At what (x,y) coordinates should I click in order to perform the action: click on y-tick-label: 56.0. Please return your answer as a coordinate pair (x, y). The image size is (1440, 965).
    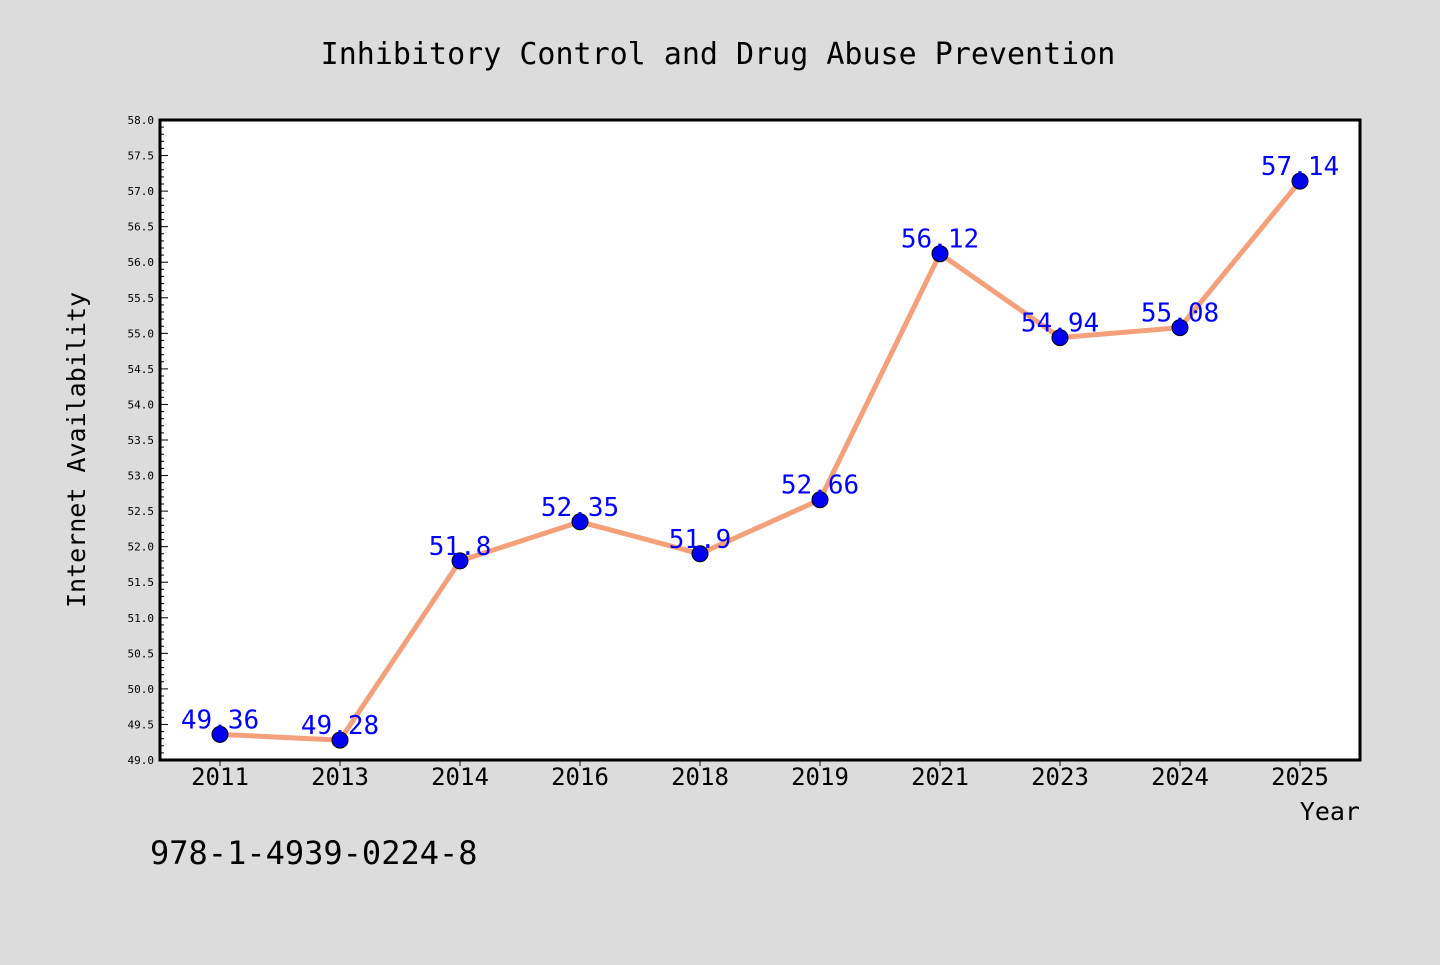
    Looking at the image, I should click on (141, 262).